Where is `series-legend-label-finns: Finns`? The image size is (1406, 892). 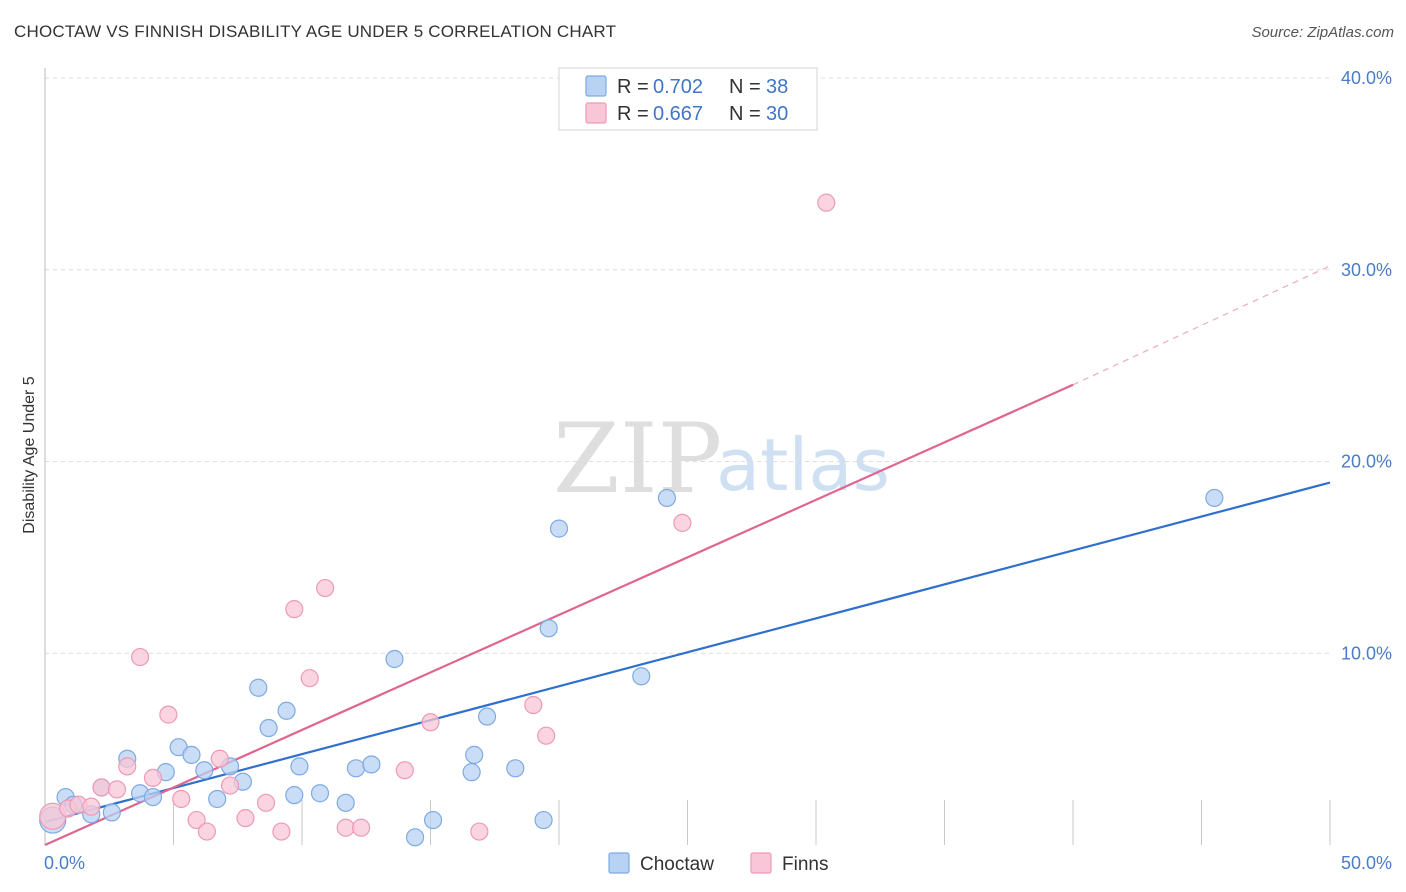
series-legend-label-finns: Finns is located at coordinates (805, 864).